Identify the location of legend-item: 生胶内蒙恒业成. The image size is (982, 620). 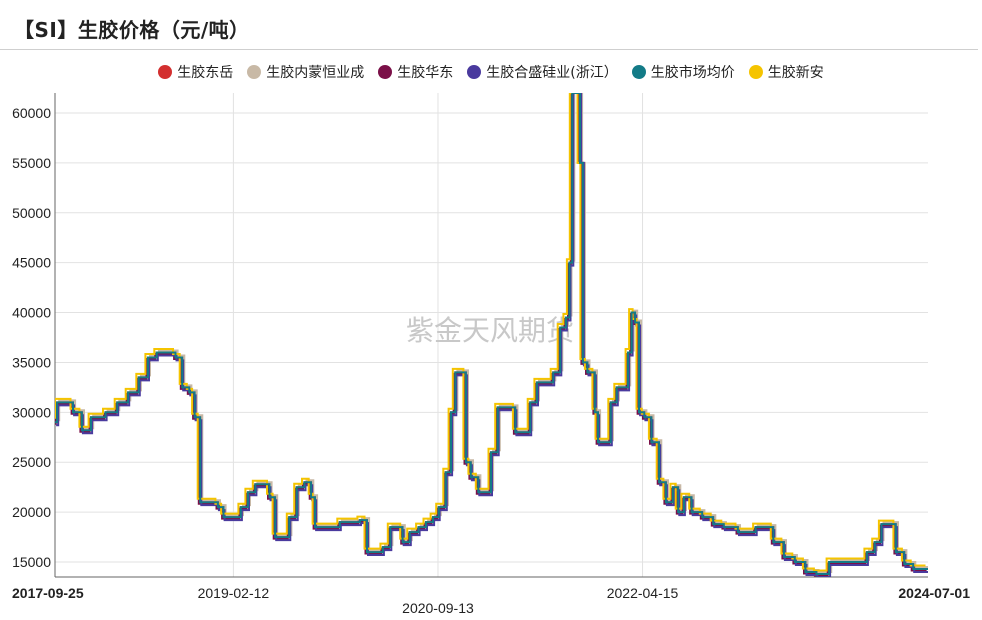
(305, 72).